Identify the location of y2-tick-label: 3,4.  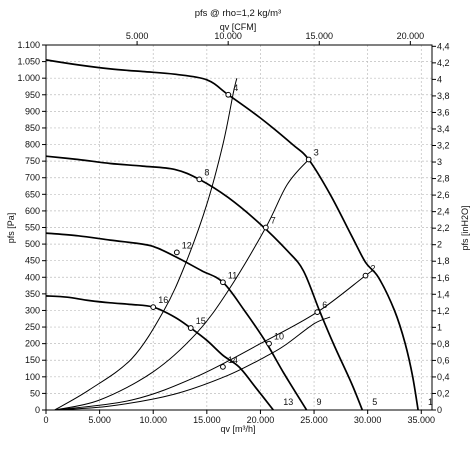
(443, 129).